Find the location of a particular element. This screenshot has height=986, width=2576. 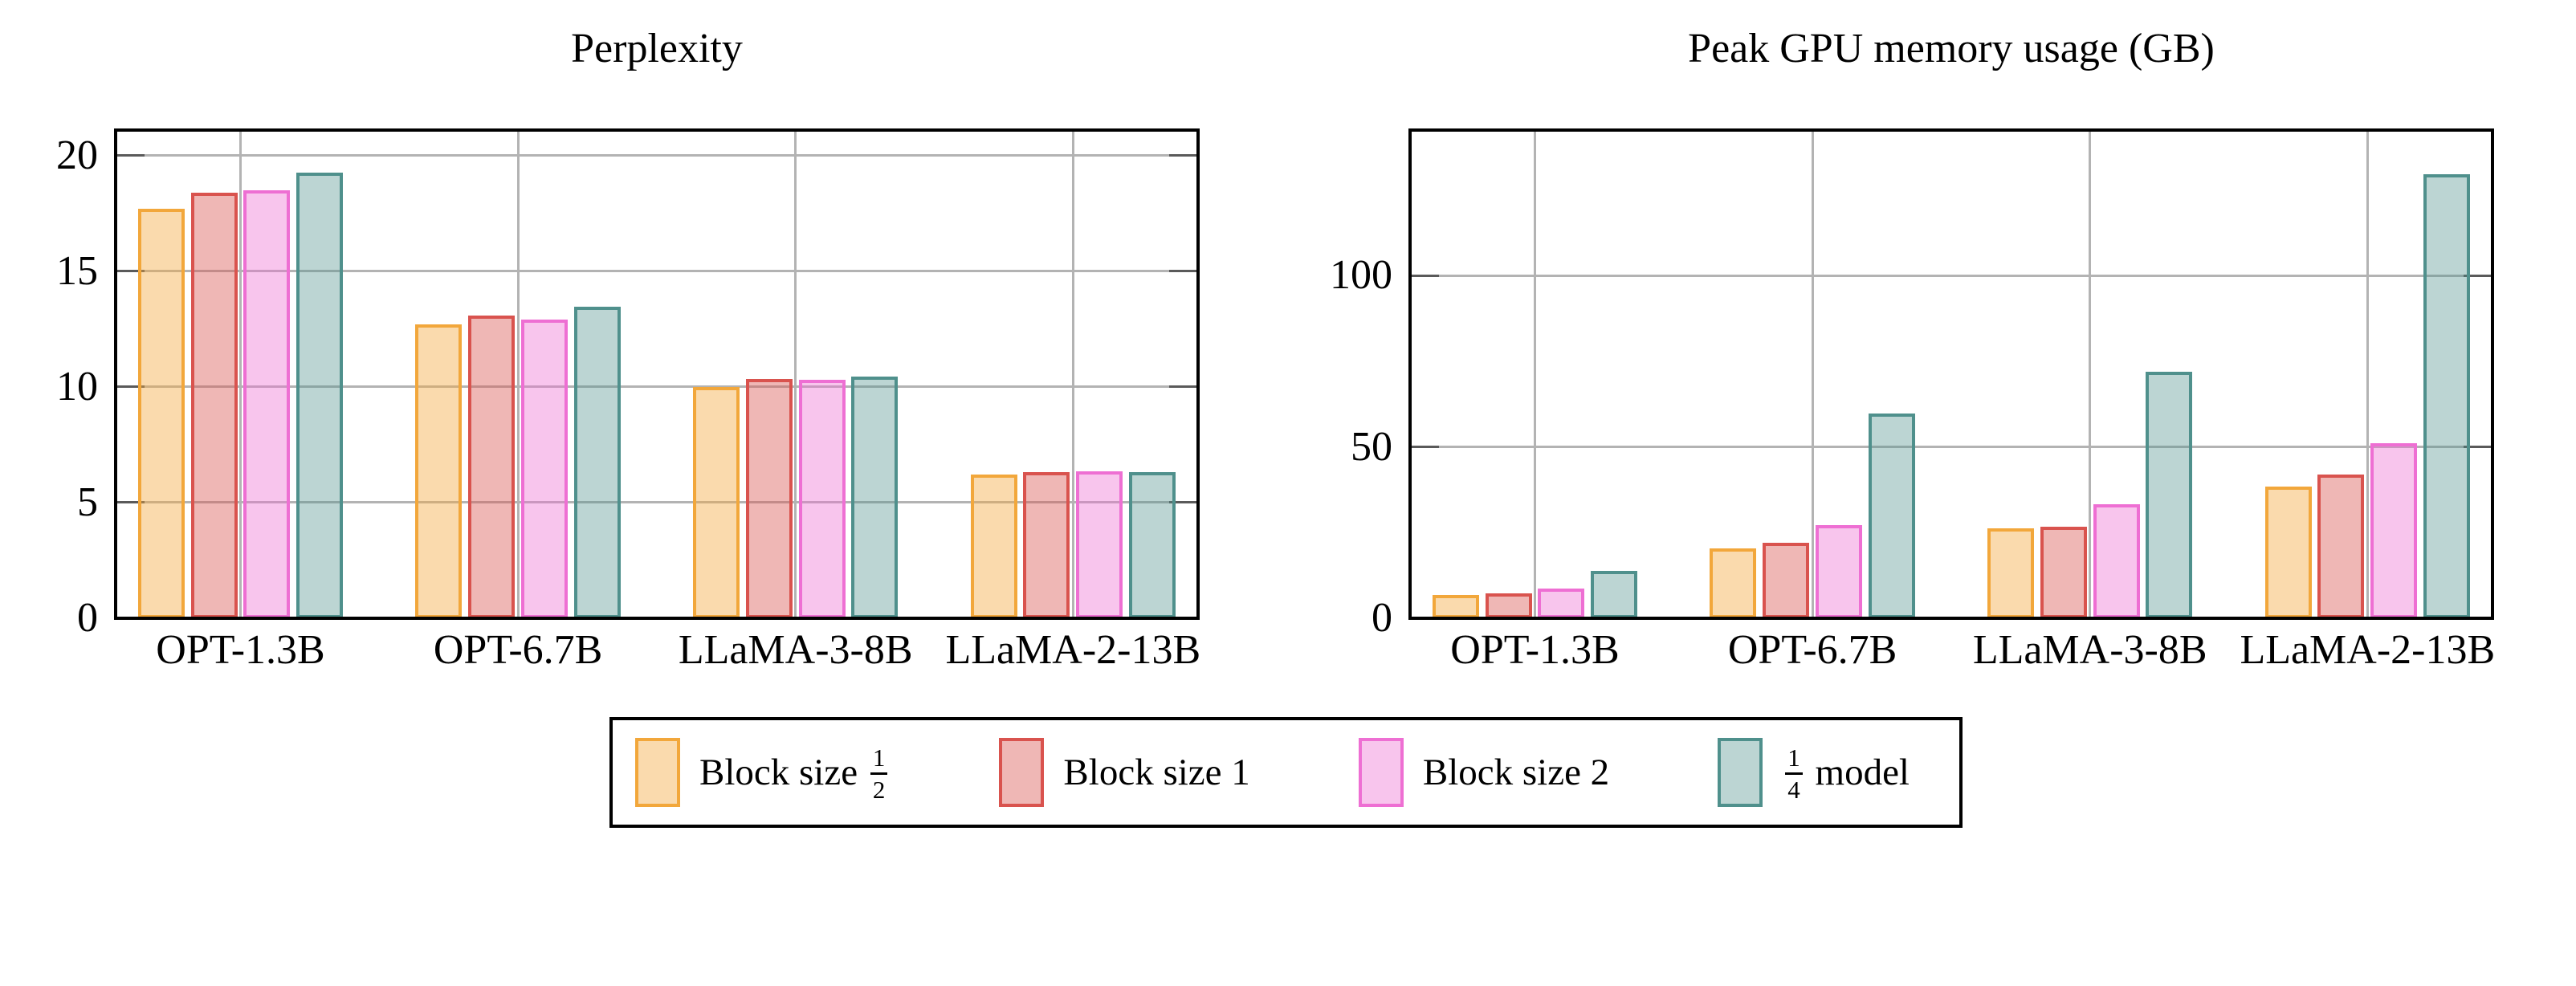

bar-perplexity-llama-2-13b-1-4-model is located at coordinates (1152, 545).